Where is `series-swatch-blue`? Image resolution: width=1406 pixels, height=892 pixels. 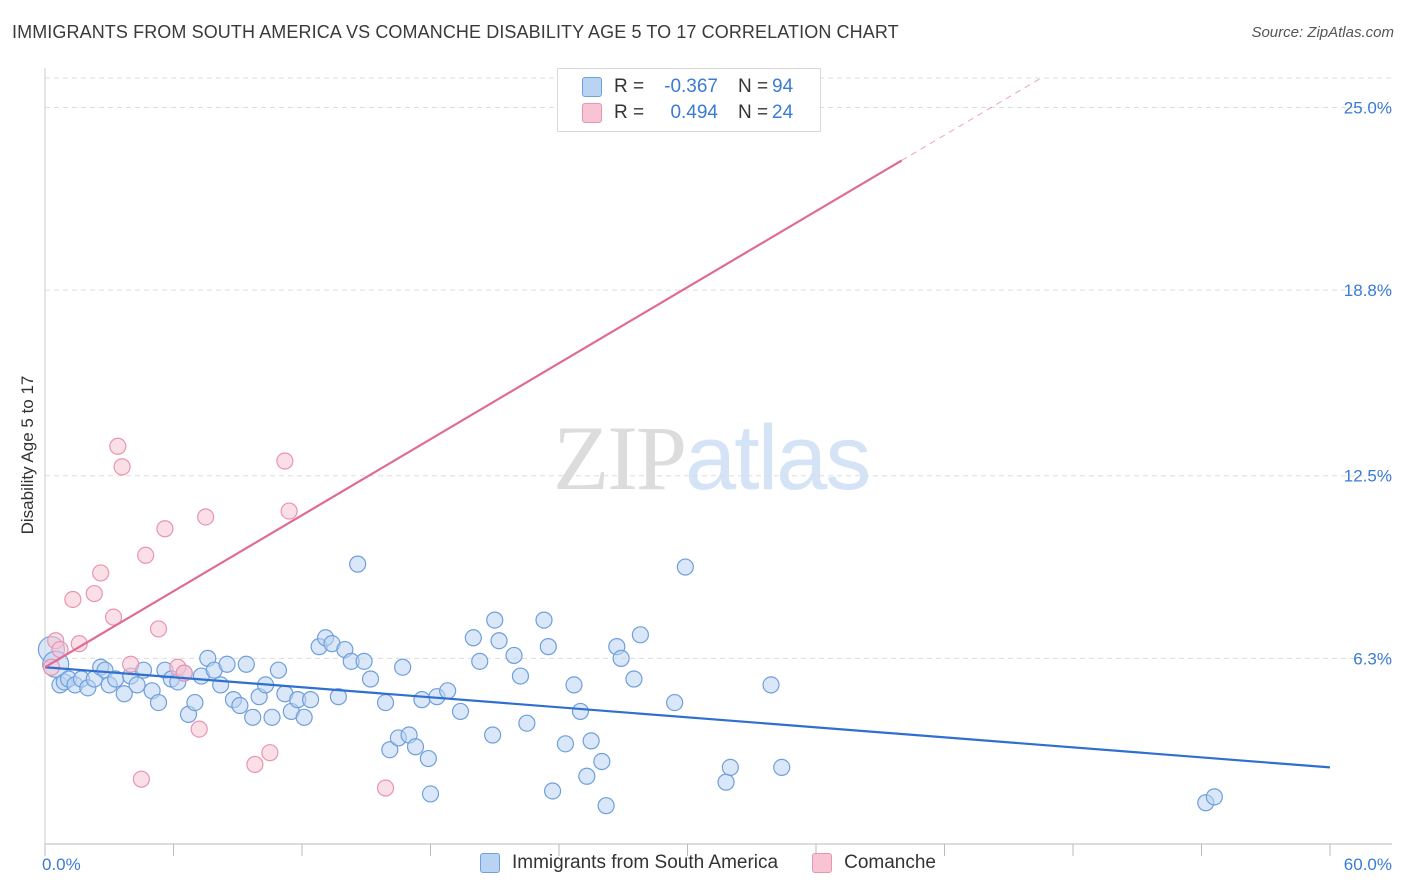
series-swatch-blue is located at coordinates (490, 863).